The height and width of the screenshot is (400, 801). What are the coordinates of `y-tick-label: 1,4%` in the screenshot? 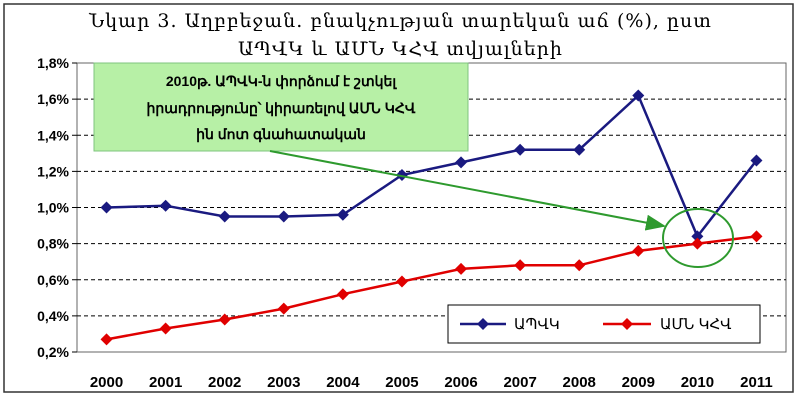 It's located at (53, 135).